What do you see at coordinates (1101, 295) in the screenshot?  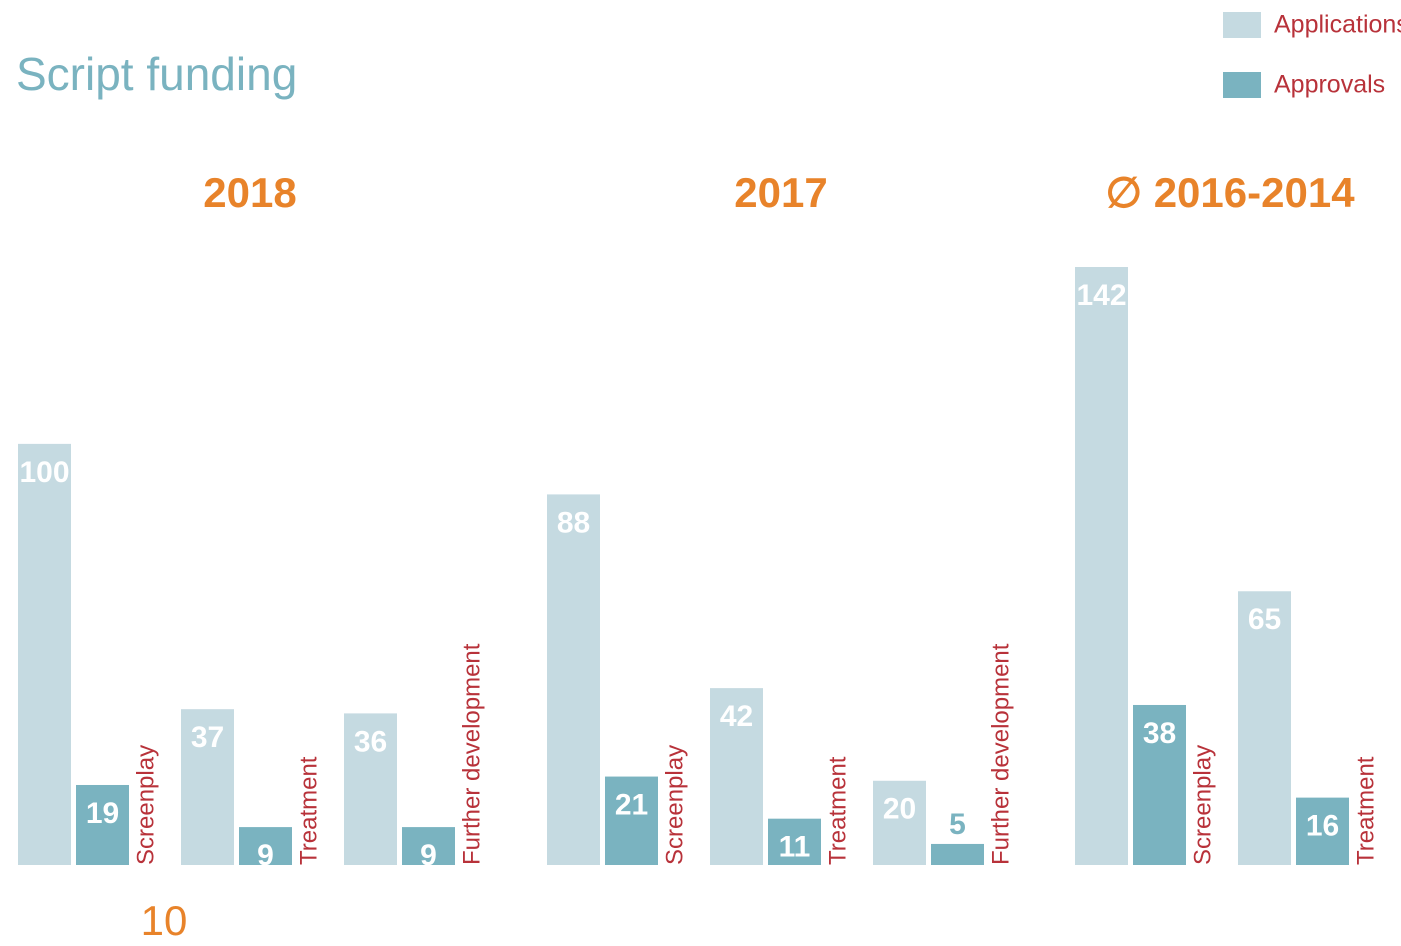 I see `value-label: 142` at bounding box center [1101, 295].